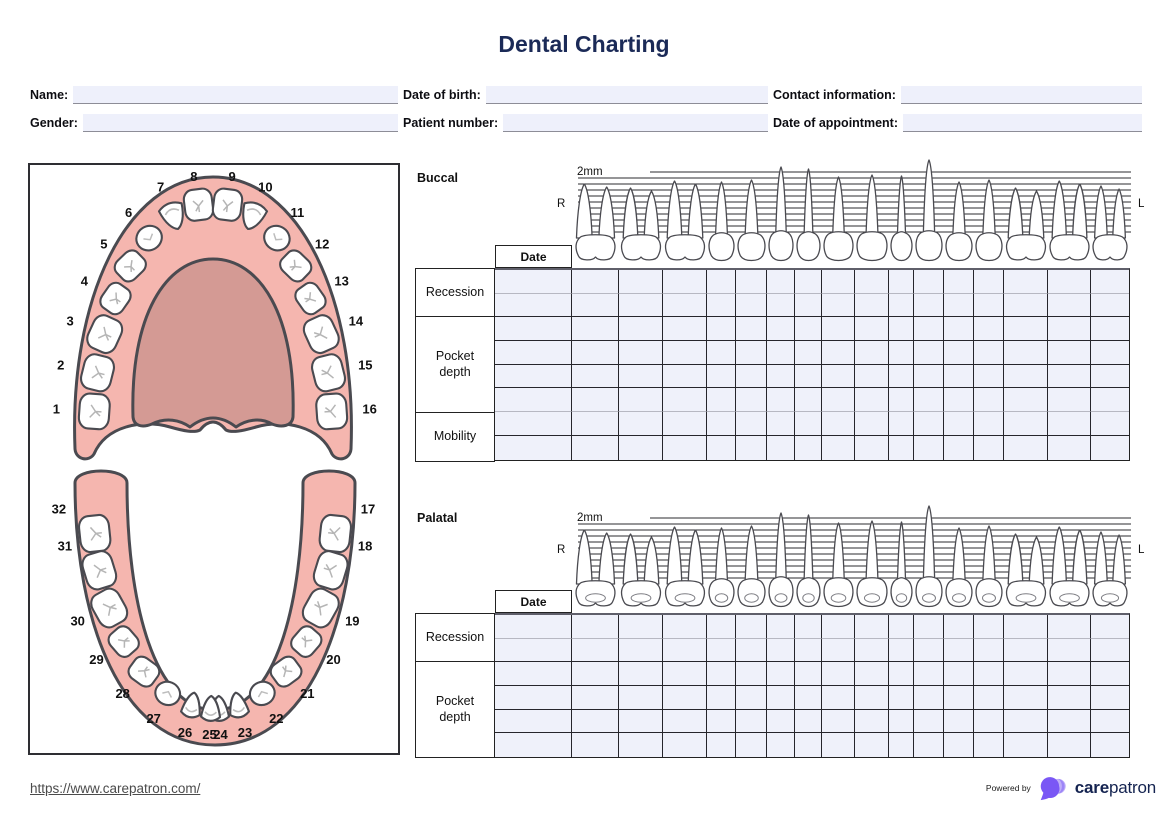 The image size is (1168, 820). What do you see at coordinates (240, 123) in the screenshot?
I see `gender-input` at bounding box center [240, 123].